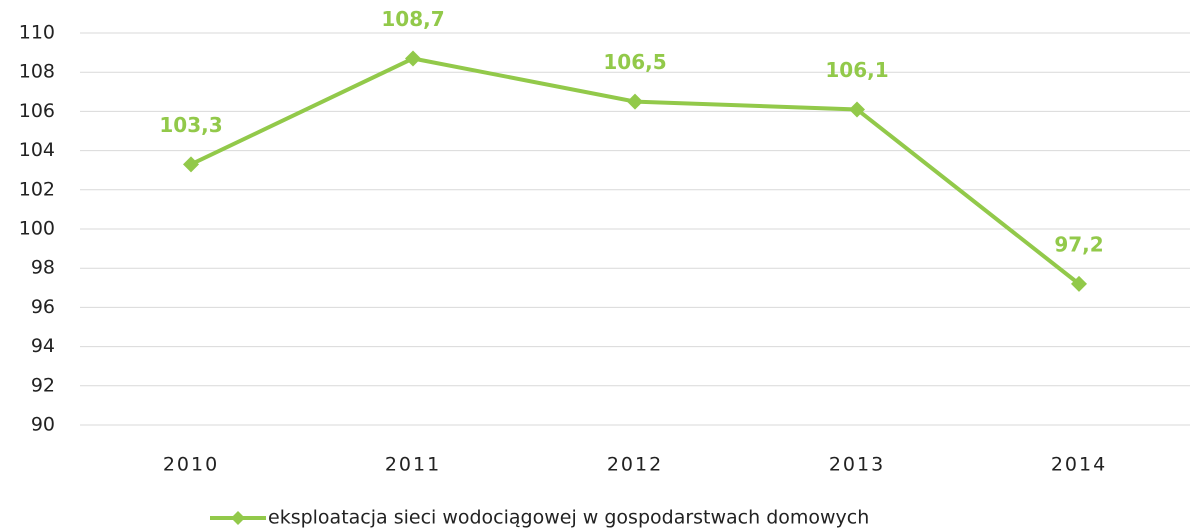 The height and width of the screenshot is (530, 1192). Describe the element at coordinates (37, 111) in the screenshot. I see `y-tick-label: 106` at that location.